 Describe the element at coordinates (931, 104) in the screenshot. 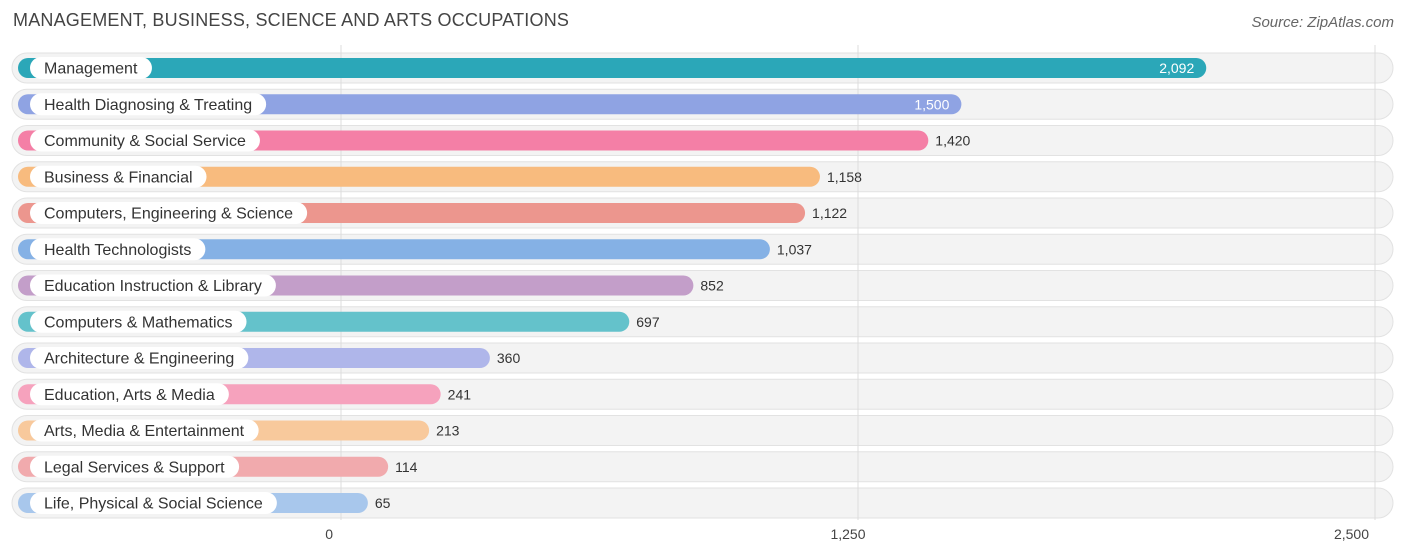

I see `value-label: 1,500` at that location.